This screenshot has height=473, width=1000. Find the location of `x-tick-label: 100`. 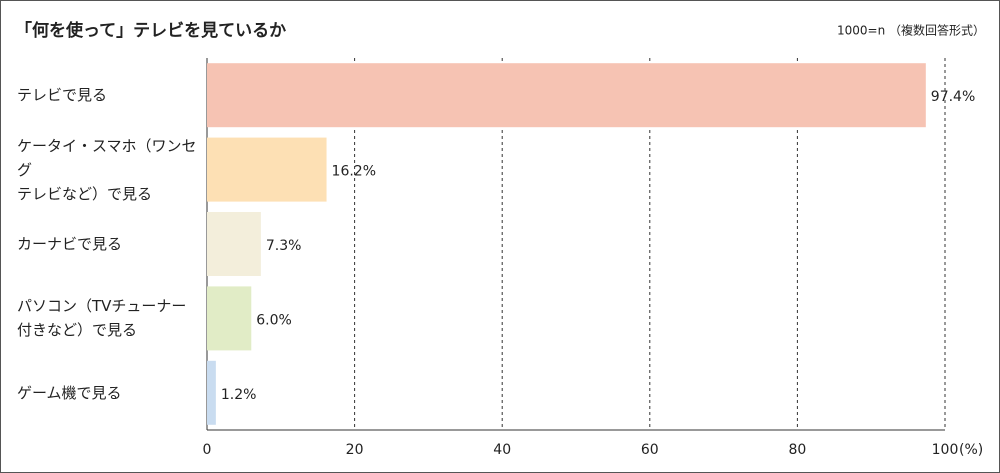

x-tick-label: 100 is located at coordinates (945, 450).